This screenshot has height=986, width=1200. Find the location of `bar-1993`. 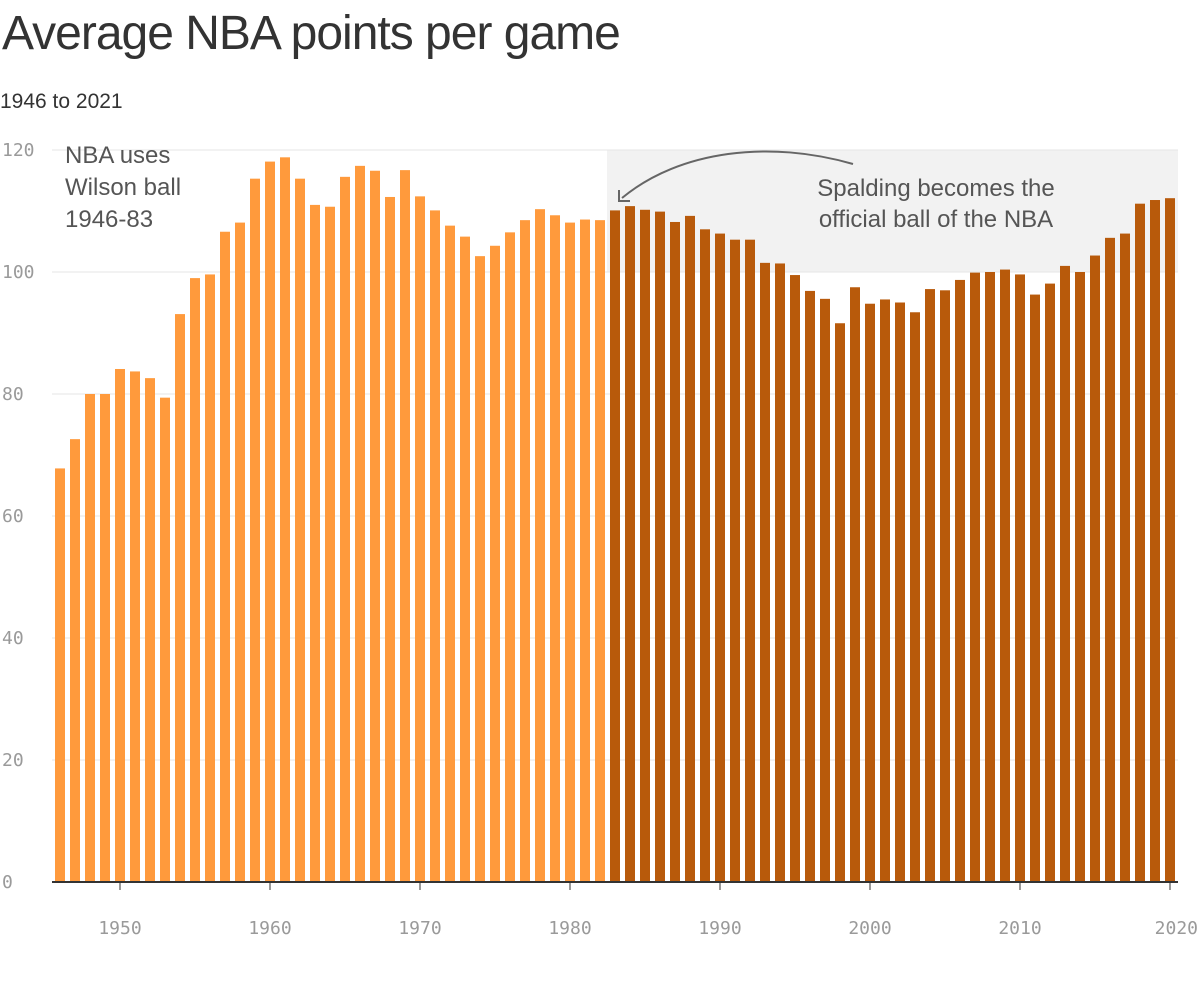

bar-1993 is located at coordinates (765, 572).